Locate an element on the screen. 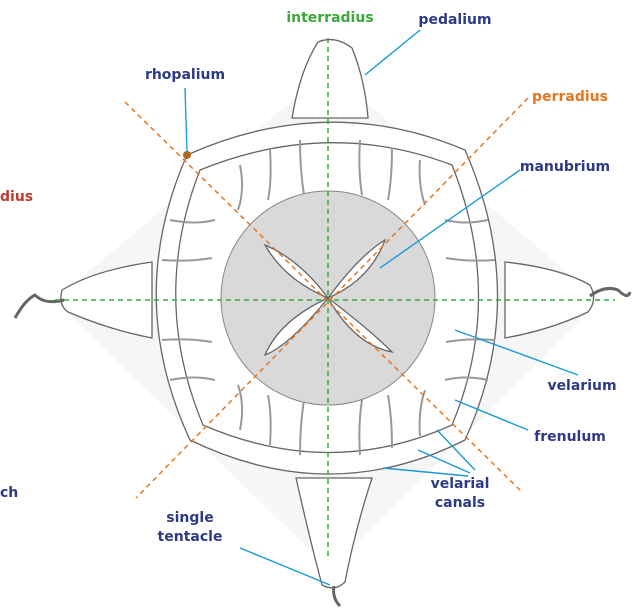 The image size is (634, 609). label-velarium: velarium is located at coordinates (581, 386).